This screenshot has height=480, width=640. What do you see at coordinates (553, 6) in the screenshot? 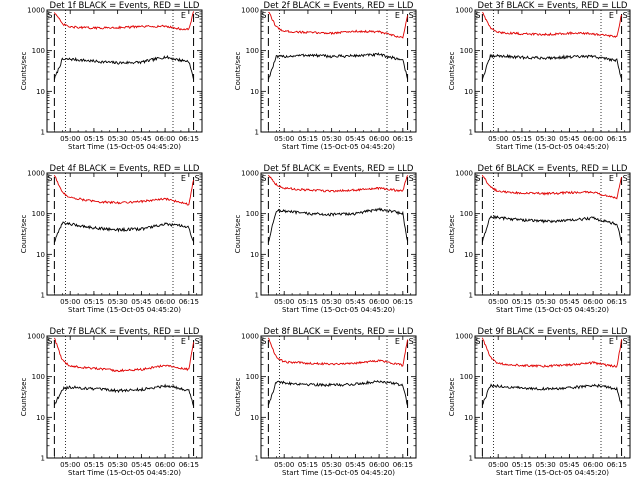
I see `panel-title: Det 3f BLACK = Events, RED = LLD` at bounding box center [553, 6].